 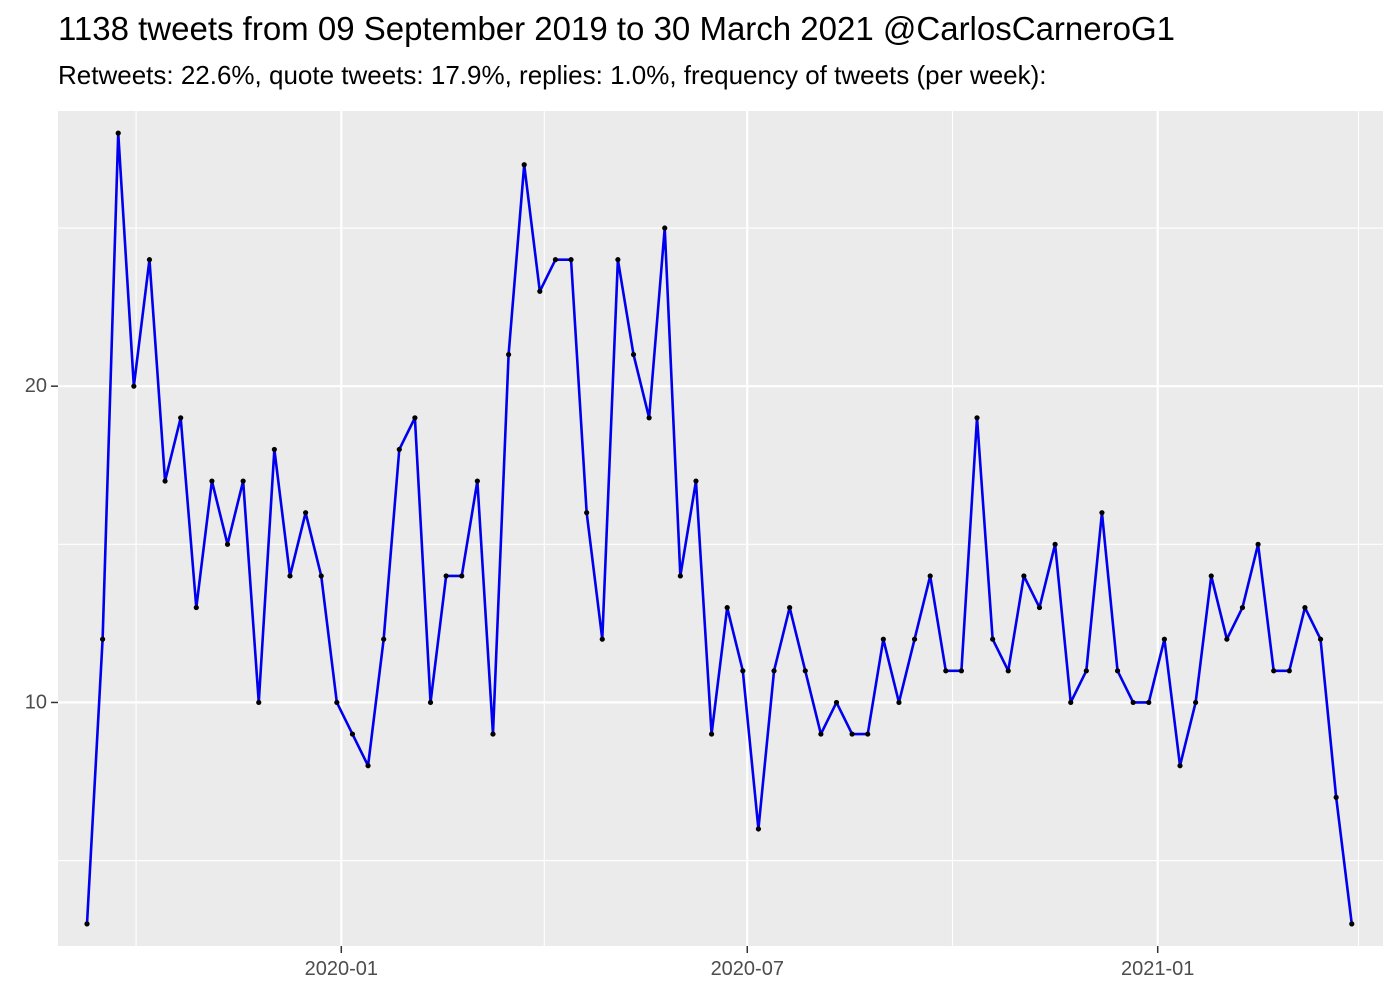 I want to click on x-axis-tick-labels: 2020-01 2020-07 2021-01, so click(x=750, y=969).